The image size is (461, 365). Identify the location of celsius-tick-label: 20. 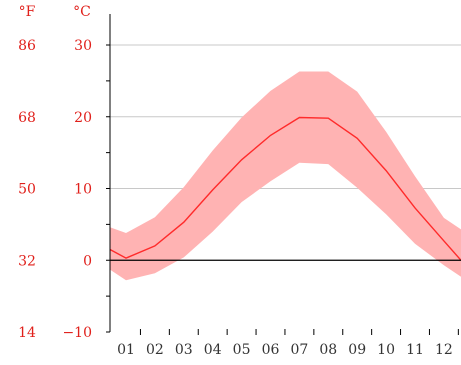
(83, 118).